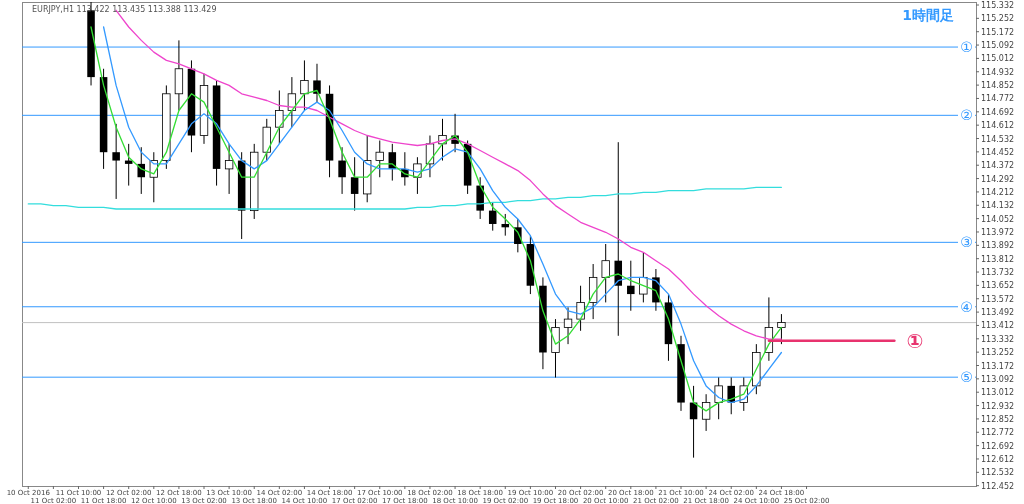 The width and height of the screenshot is (1024, 504). I want to click on y-tick-label: 112.612, so click(998, 459).